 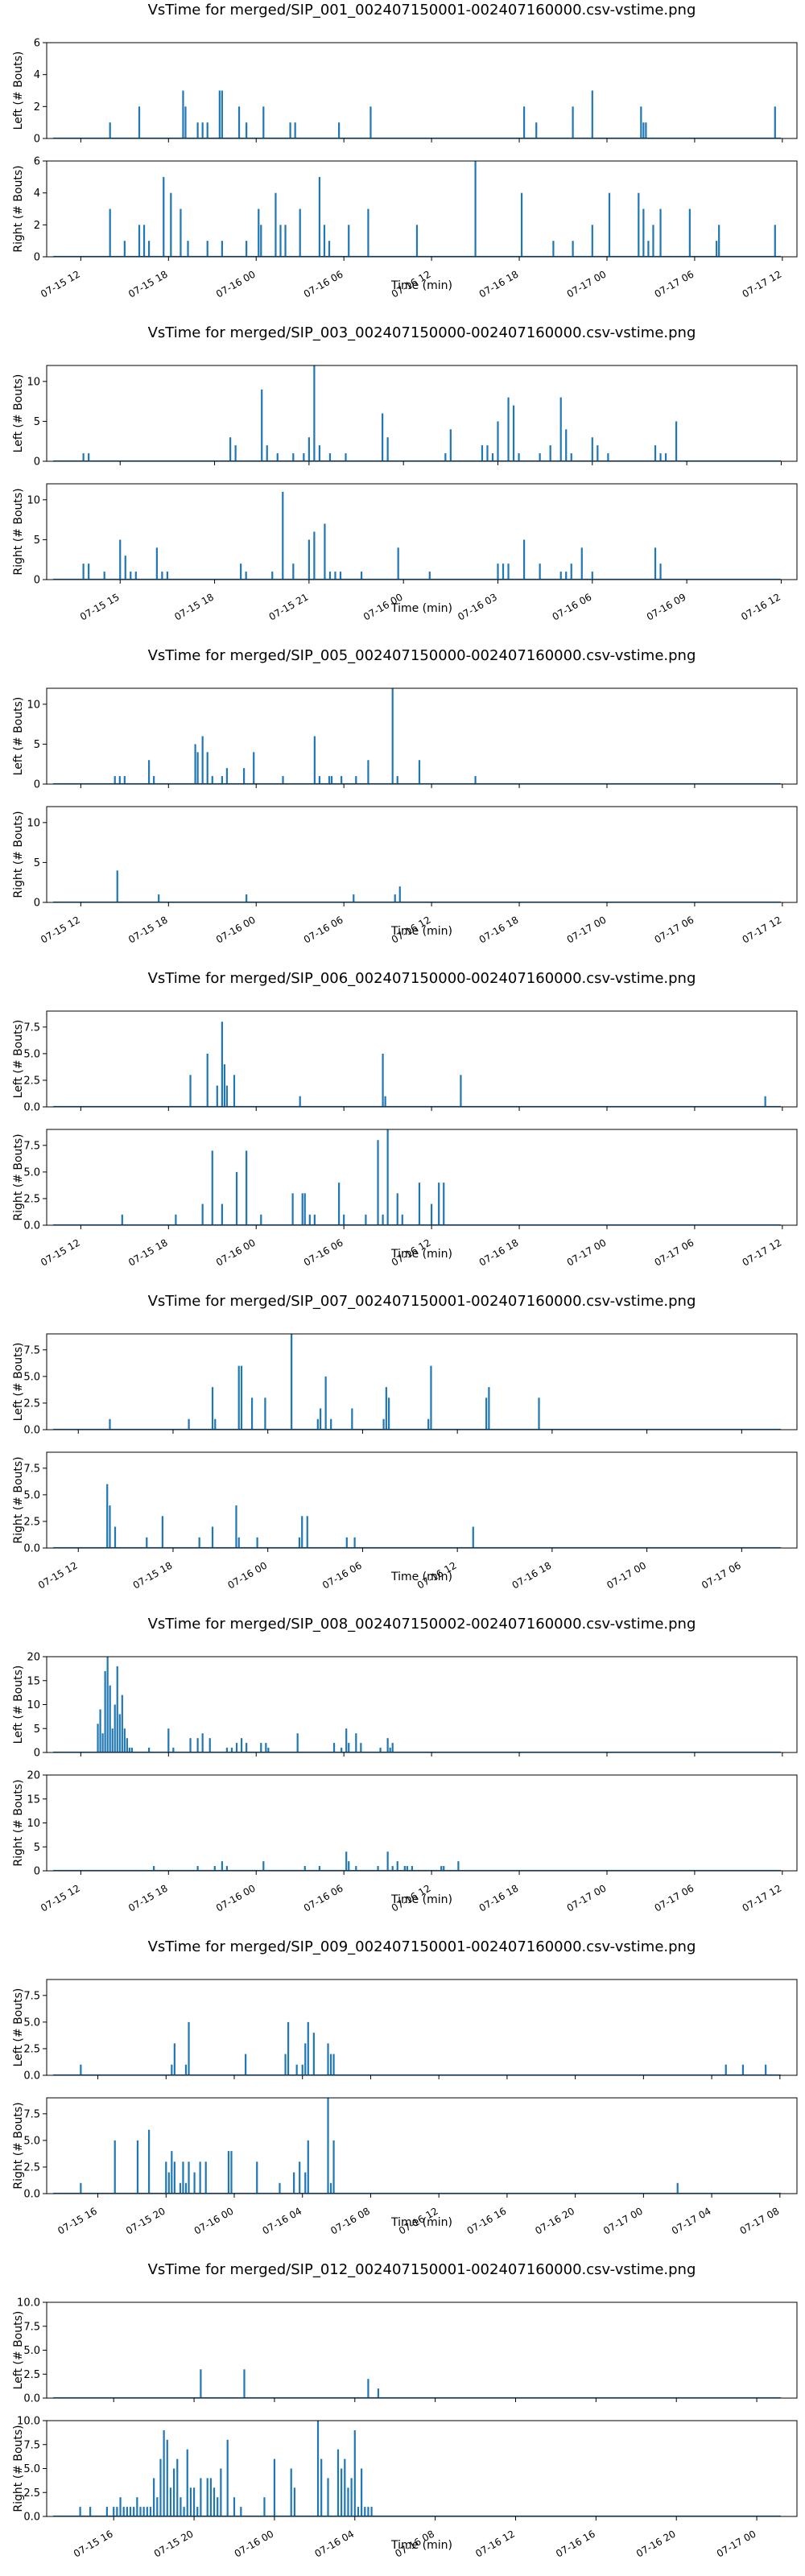 I want to click on x-tick-label: 07-17 06, so click(x=674, y=283).